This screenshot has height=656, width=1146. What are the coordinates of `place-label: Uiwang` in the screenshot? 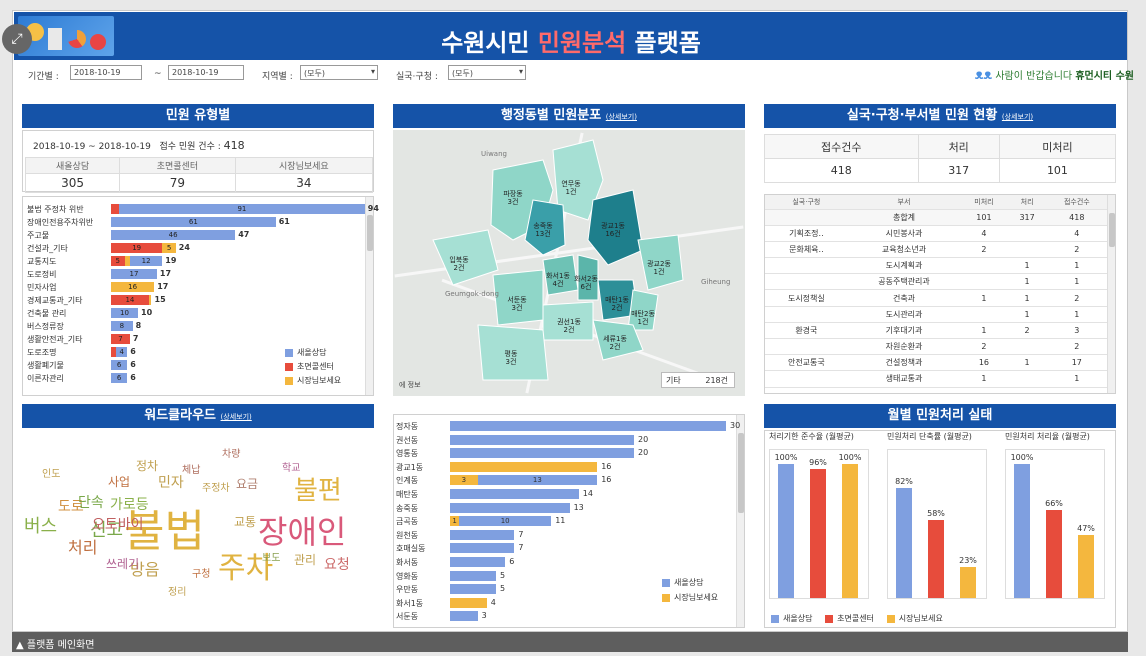 It's located at (494, 154).